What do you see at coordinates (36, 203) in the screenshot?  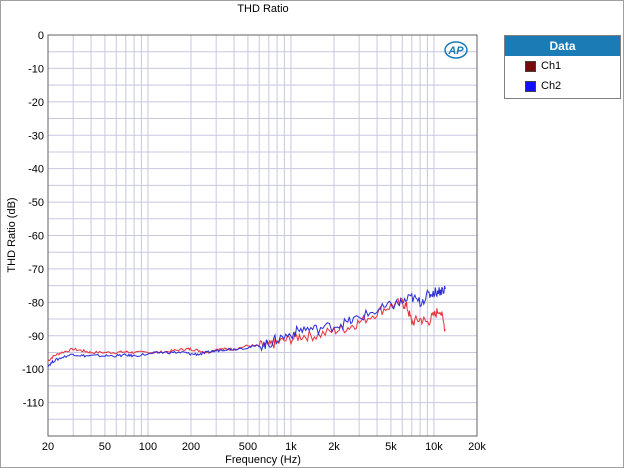 I see `y-tick-label: -50` at bounding box center [36, 203].